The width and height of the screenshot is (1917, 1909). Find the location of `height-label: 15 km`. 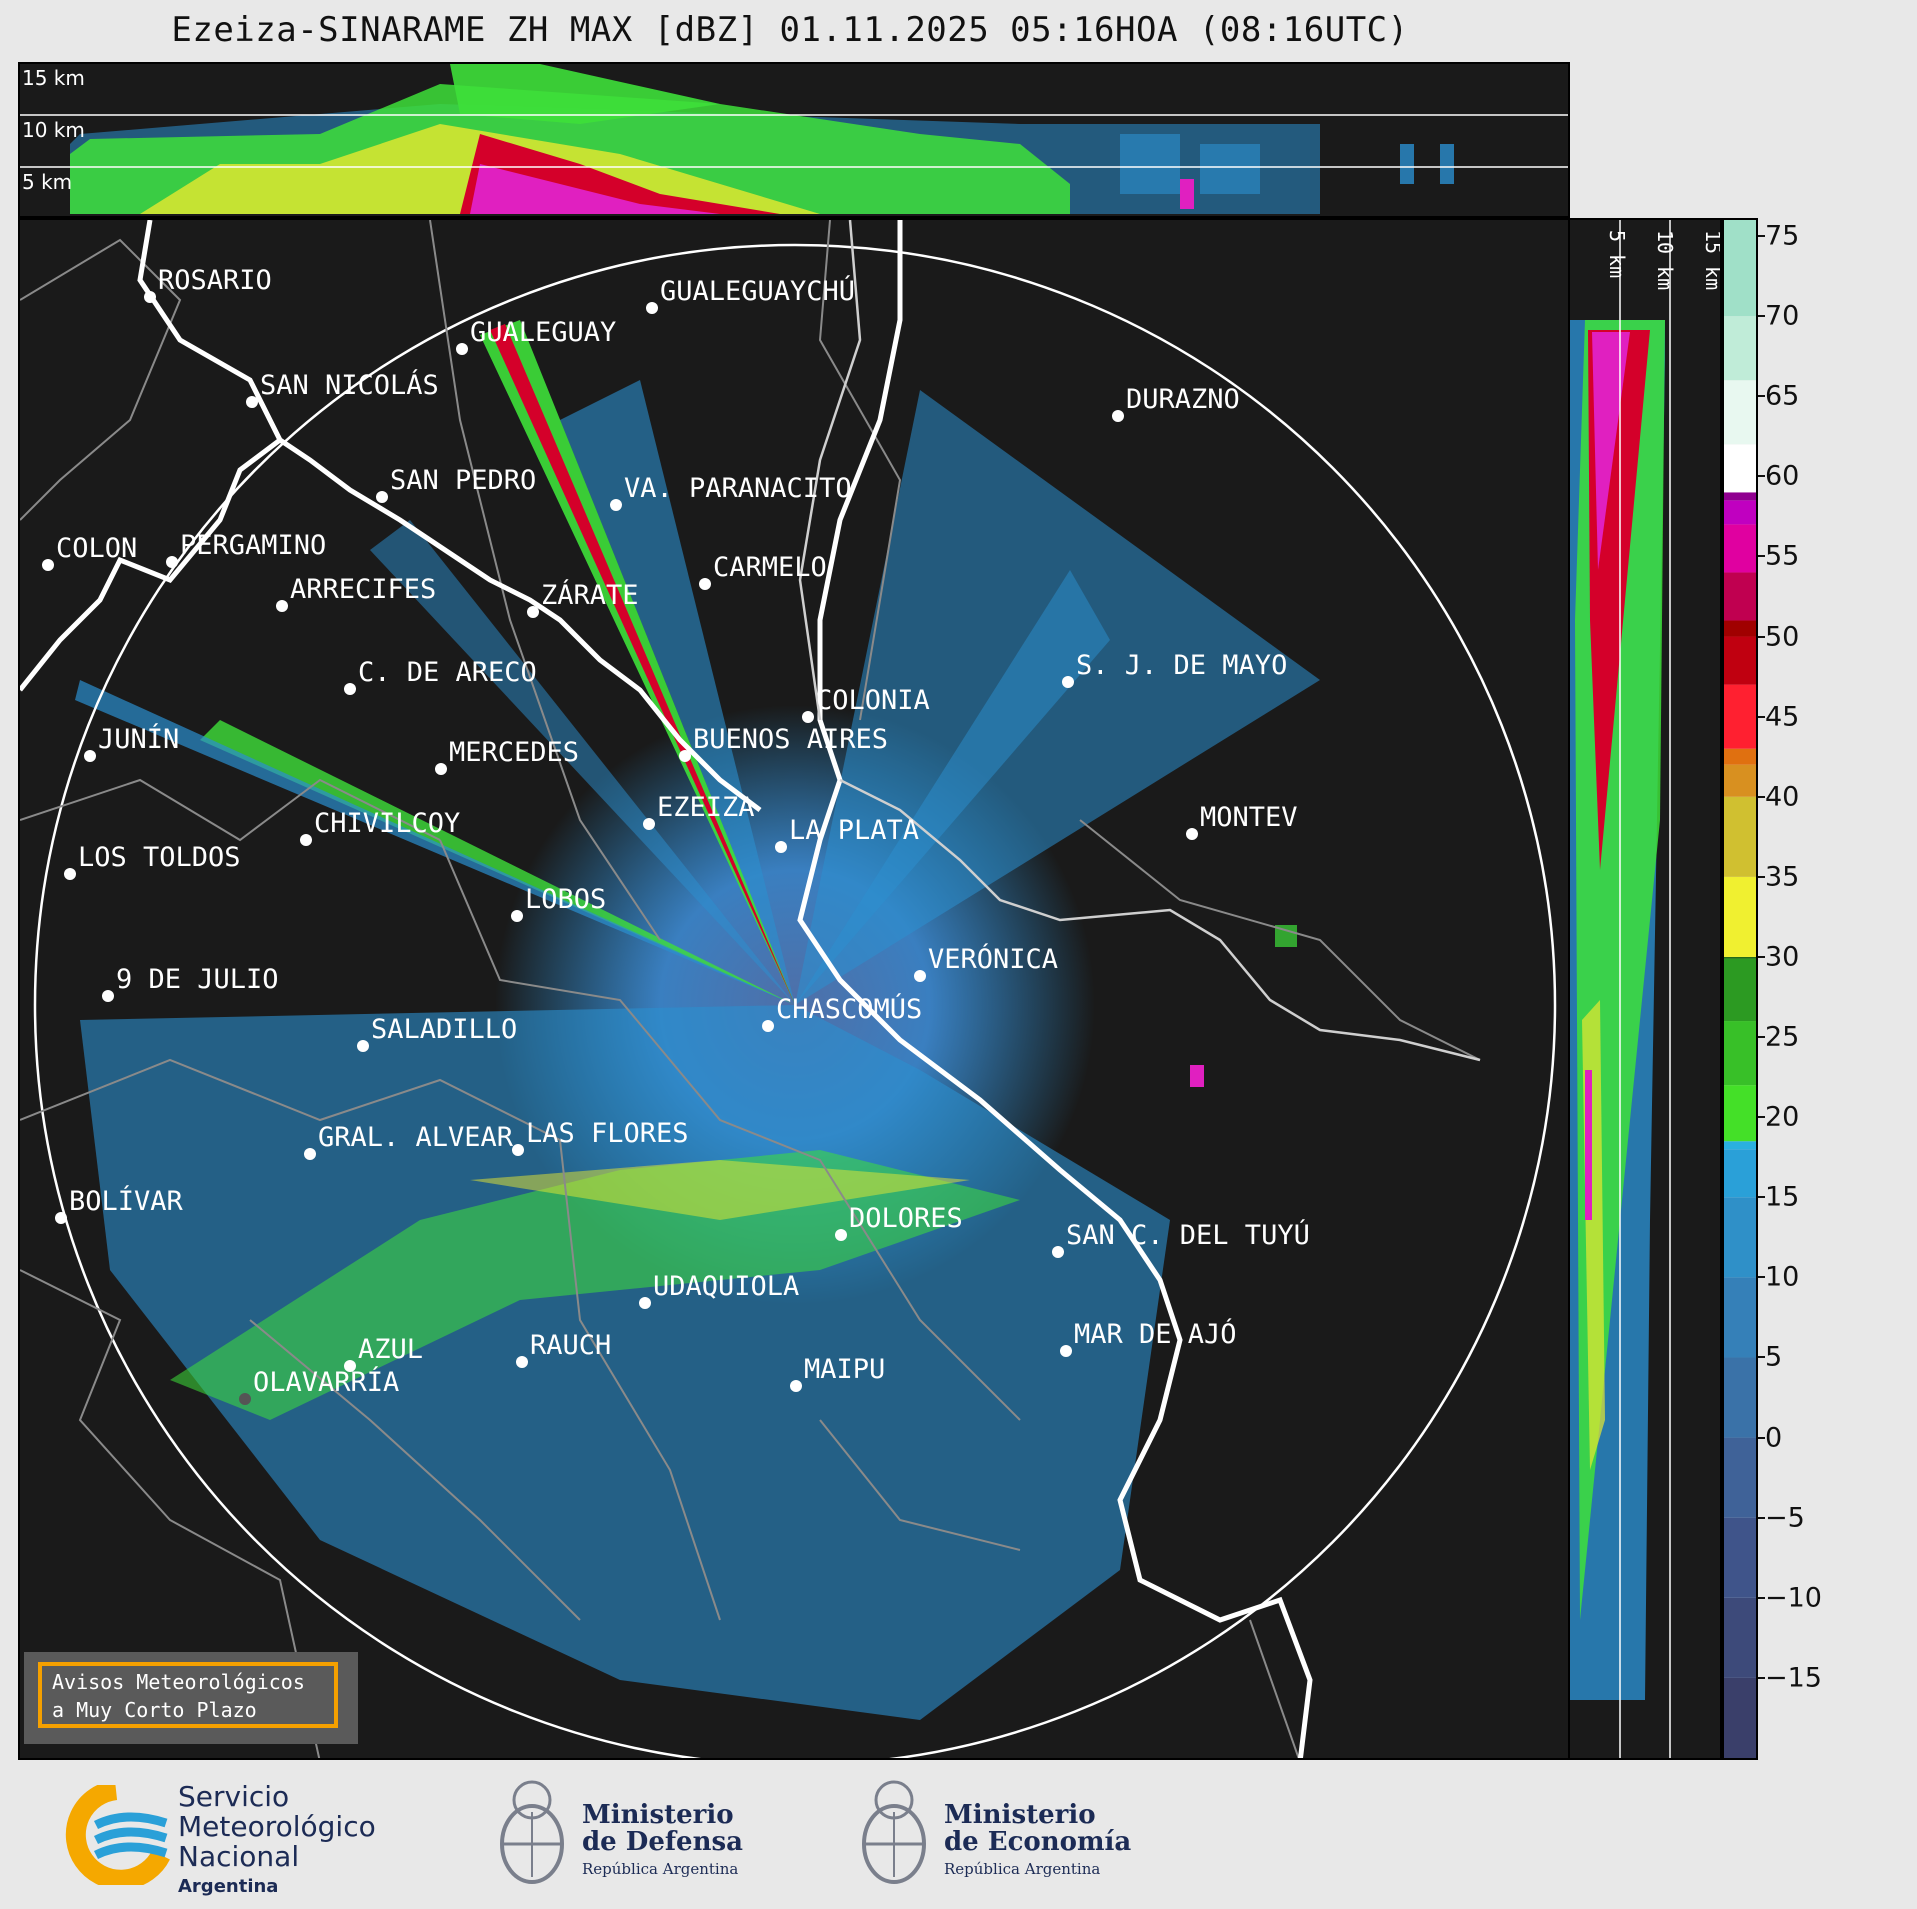

height-label: 15 km is located at coordinates (53, 78).